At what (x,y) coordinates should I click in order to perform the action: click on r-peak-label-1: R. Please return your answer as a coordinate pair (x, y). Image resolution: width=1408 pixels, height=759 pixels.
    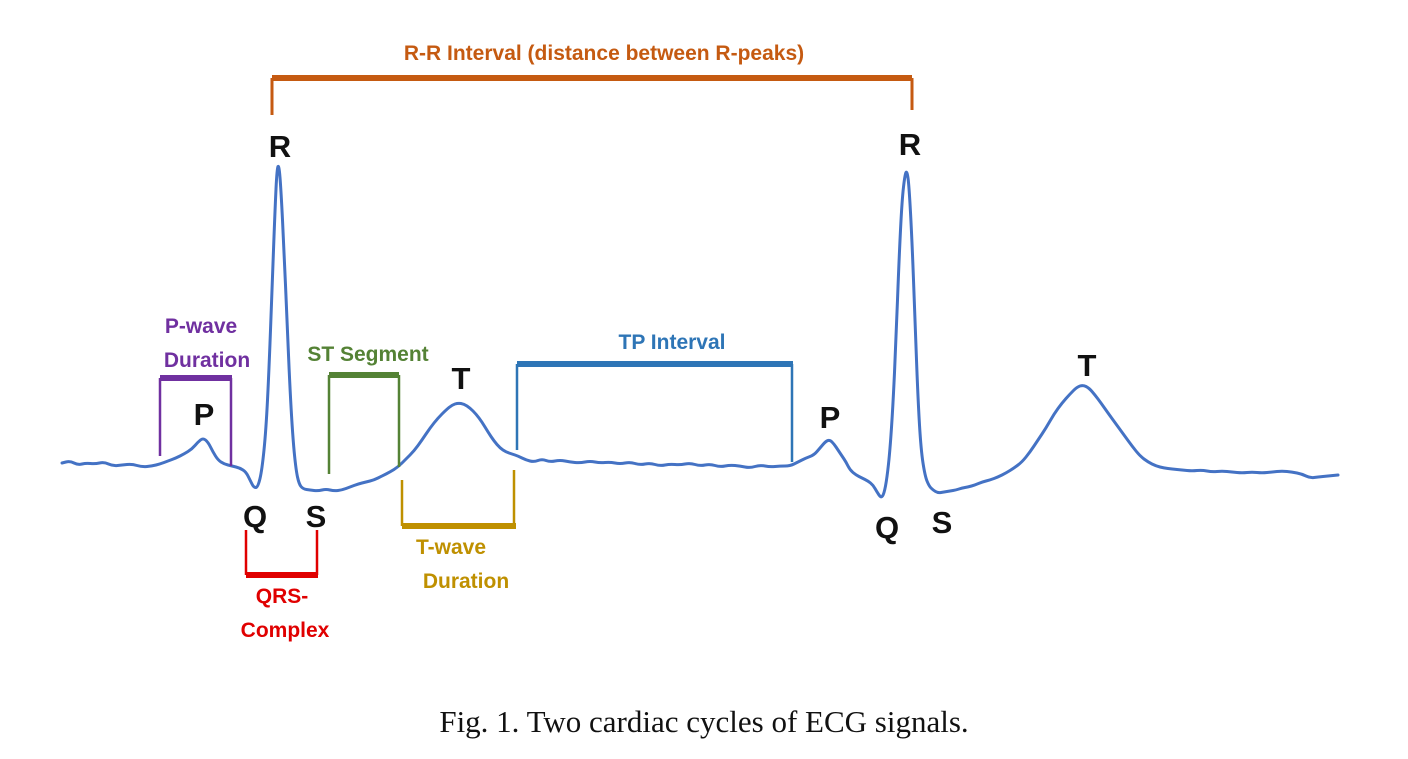
    Looking at the image, I should click on (280, 146).